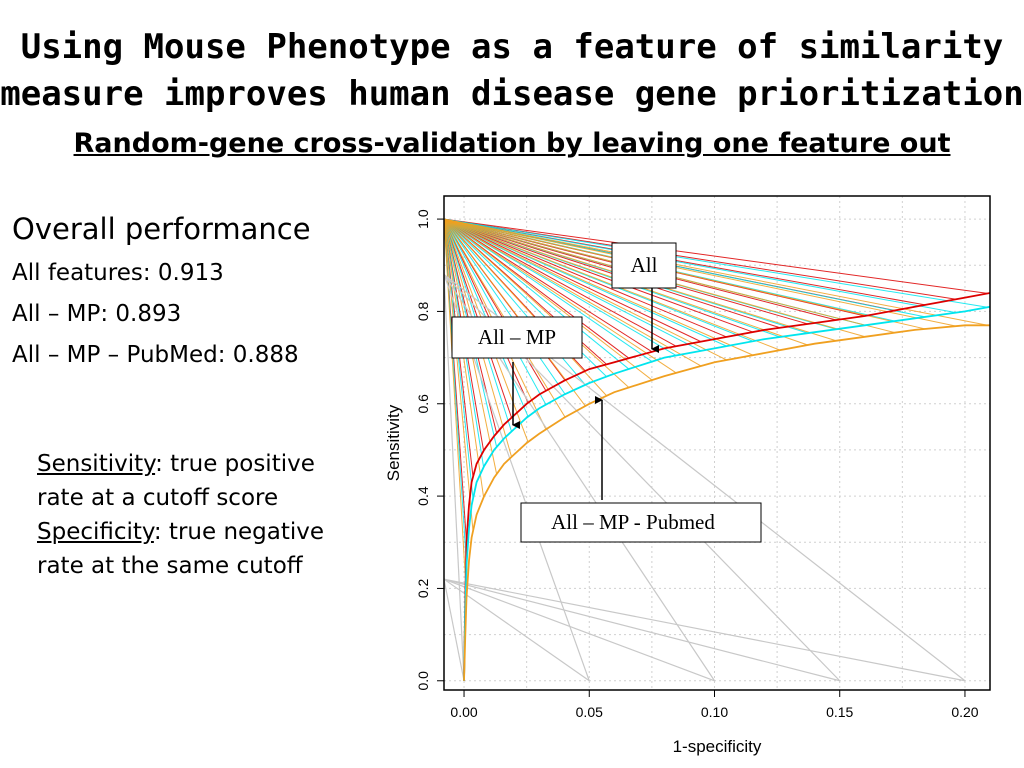 Image resolution: width=1024 pixels, height=768 pixels. What do you see at coordinates (714, 712) in the screenshot?
I see `x-tick-label: 0.10` at bounding box center [714, 712].